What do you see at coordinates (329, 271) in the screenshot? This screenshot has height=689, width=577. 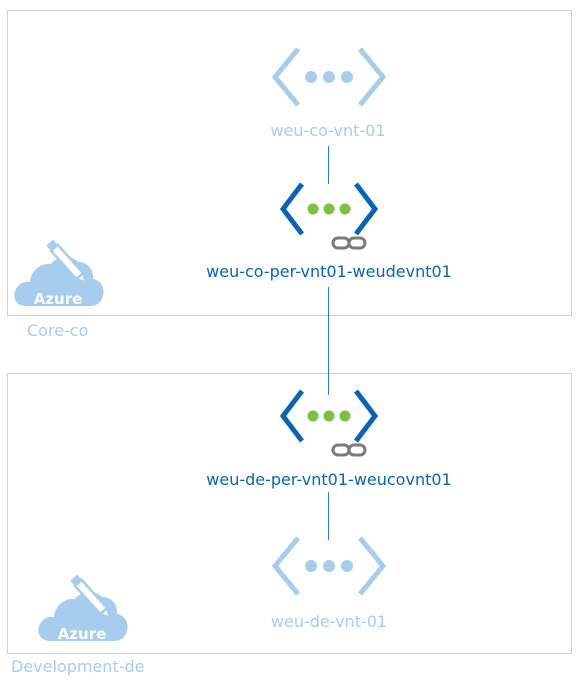 I see `core-peering-label: weu-co-per-vnt01-weudevnt01` at bounding box center [329, 271].